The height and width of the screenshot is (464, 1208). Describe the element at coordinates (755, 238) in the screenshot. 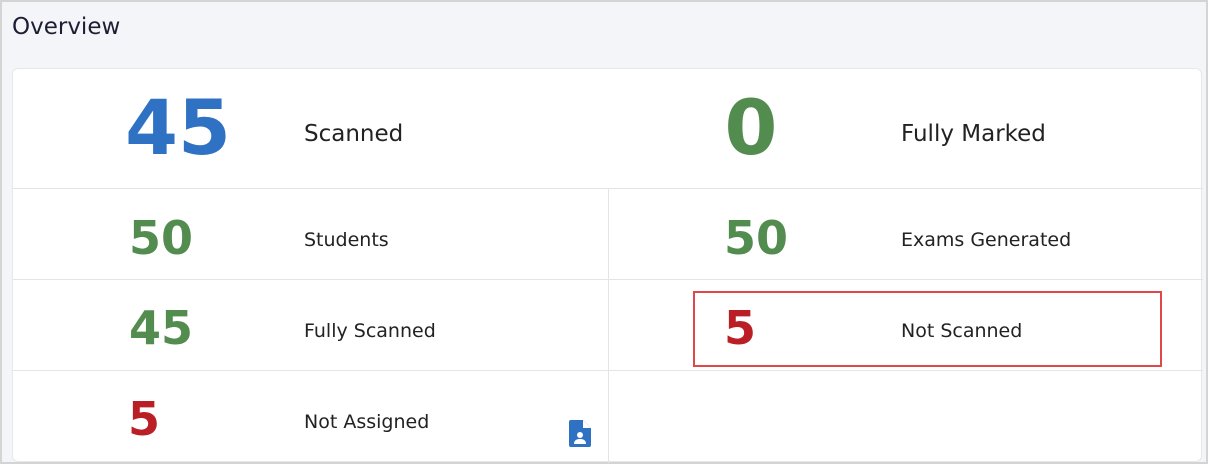

I see `exams-generated-value: 50` at that location.